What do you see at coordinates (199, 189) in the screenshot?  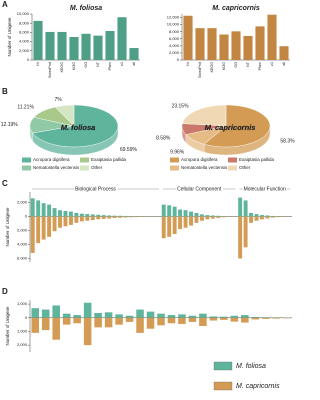 I see `group-label: Cellular Component` at bounding box center [199, 189].